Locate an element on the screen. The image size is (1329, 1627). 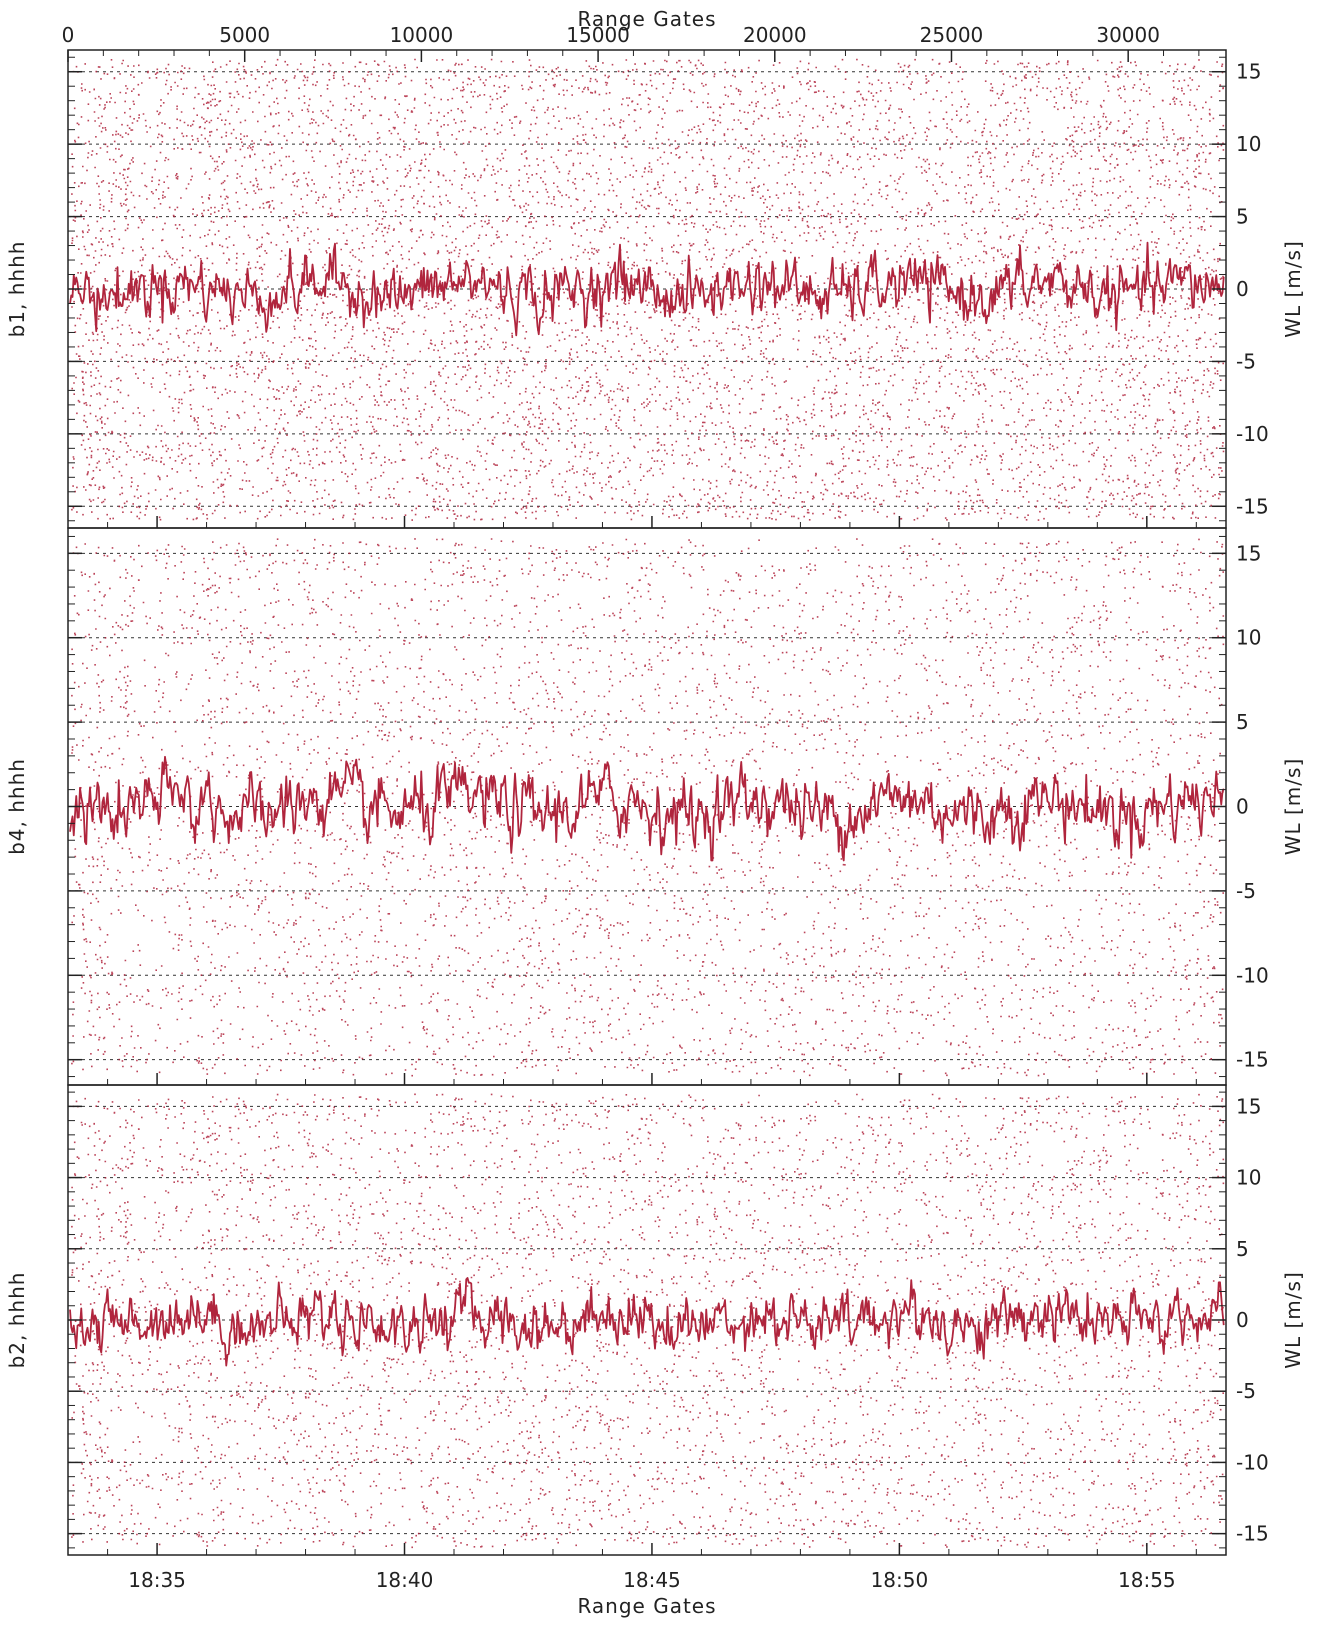
bottom-axis-tick-label: 18:40 is located at coordinates (405, 1580).